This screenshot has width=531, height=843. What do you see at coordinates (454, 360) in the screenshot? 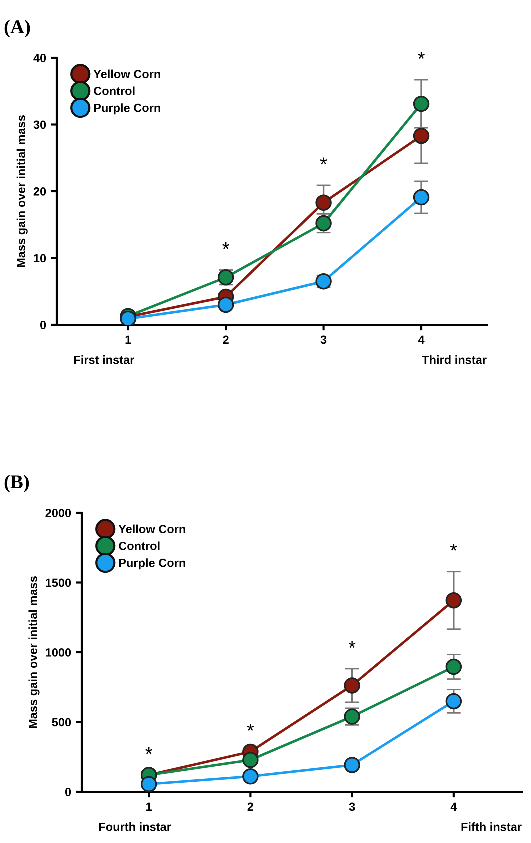
I see `text: Third instar` at bounding box center [454, 360].